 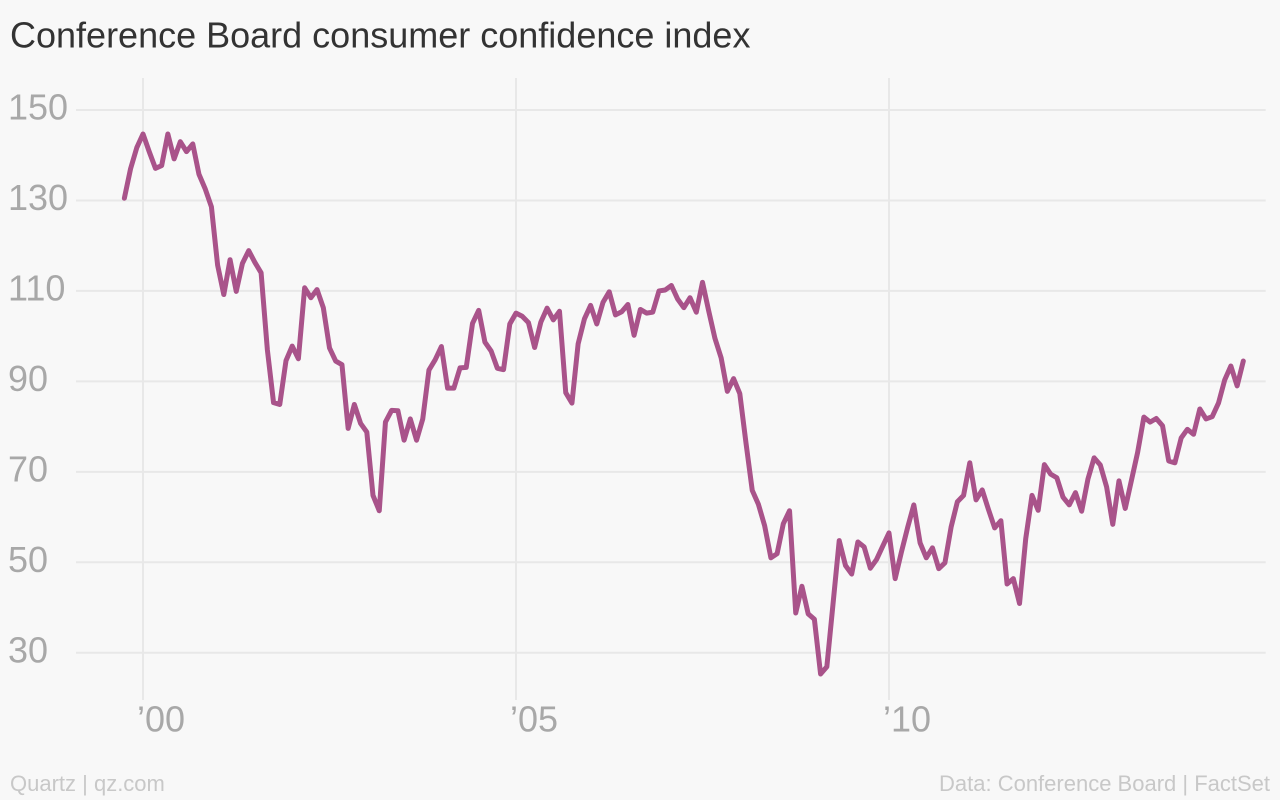 I want to click on x-tick-label: ’05, so click(x=534, y=719).